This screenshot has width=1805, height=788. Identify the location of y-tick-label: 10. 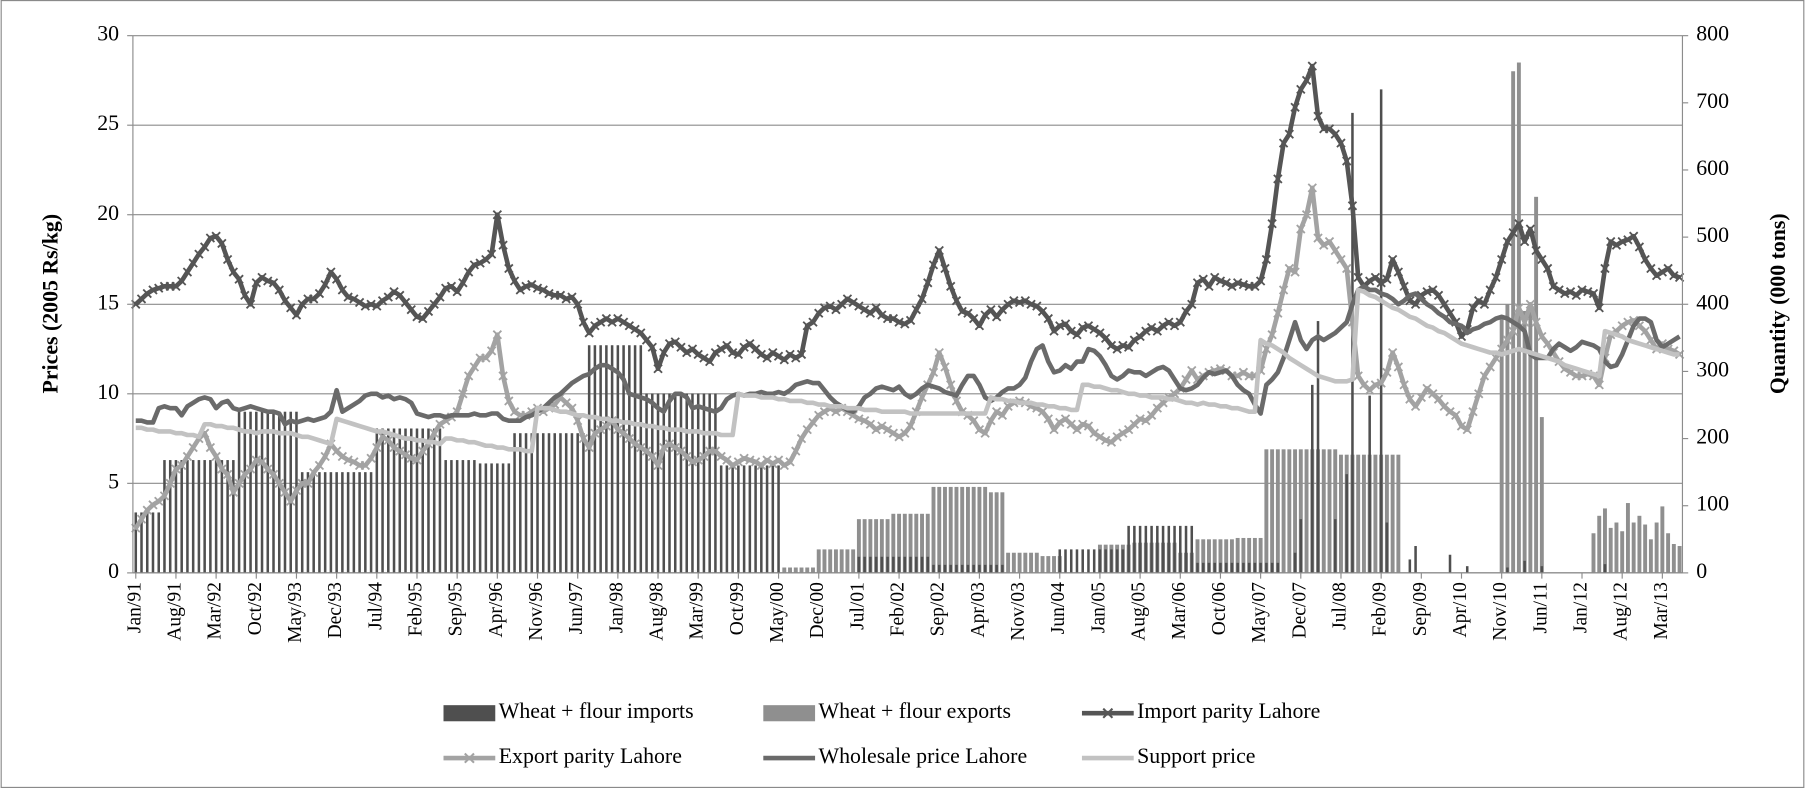
(108, 392).